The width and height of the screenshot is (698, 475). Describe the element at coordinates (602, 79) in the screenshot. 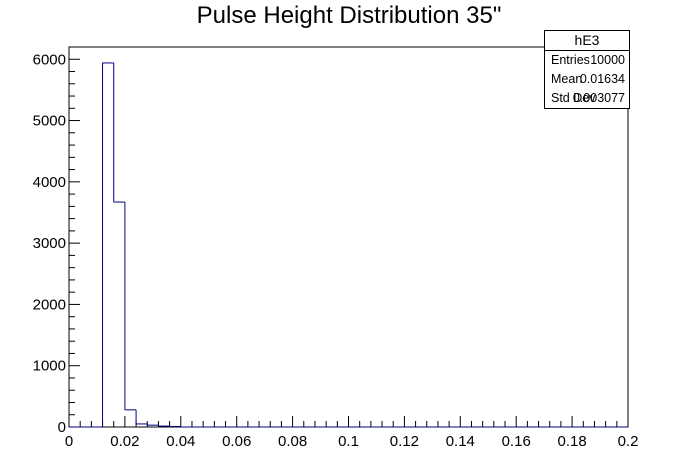

I see `stats-mean-value: 0.01634` at that location.